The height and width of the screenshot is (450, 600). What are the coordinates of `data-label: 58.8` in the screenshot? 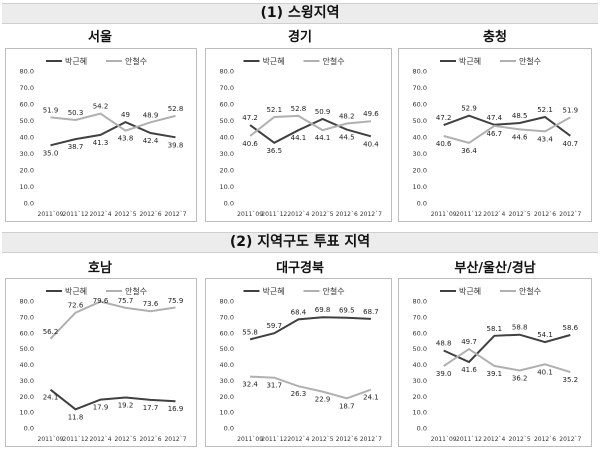 It's located at (520, 328).